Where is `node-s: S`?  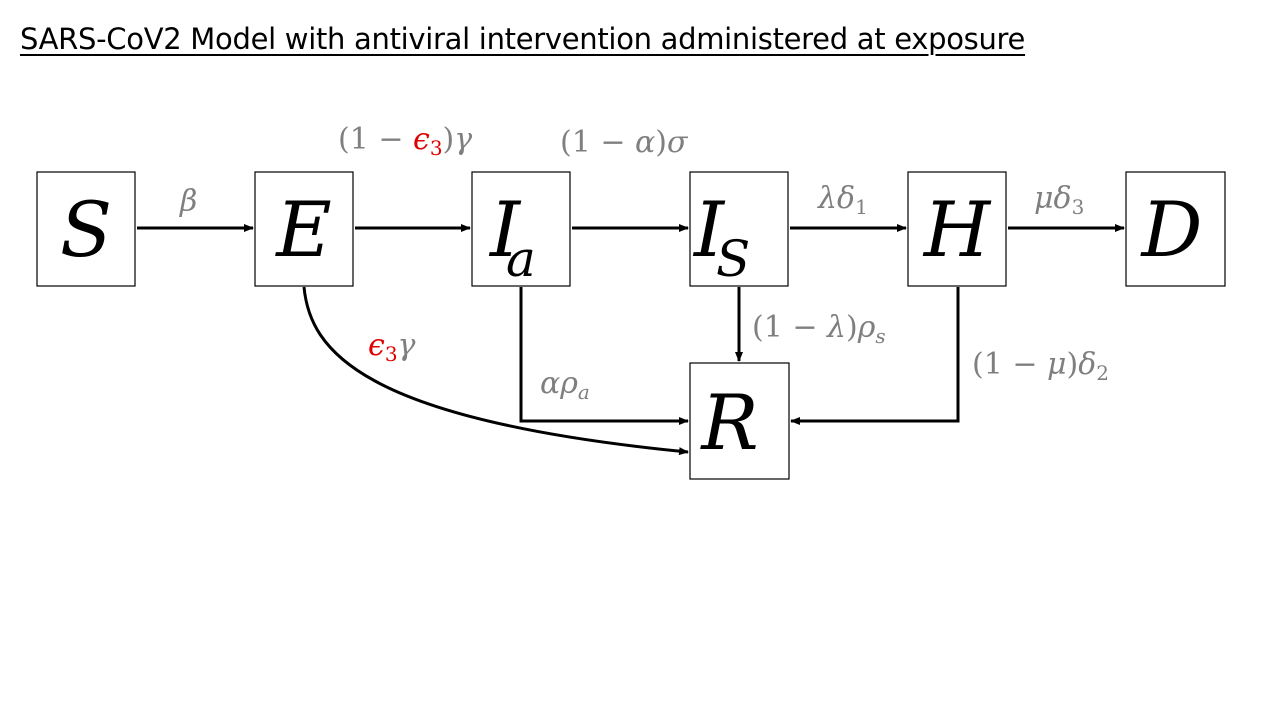
node-s: S is located at coordinates (86, 229).